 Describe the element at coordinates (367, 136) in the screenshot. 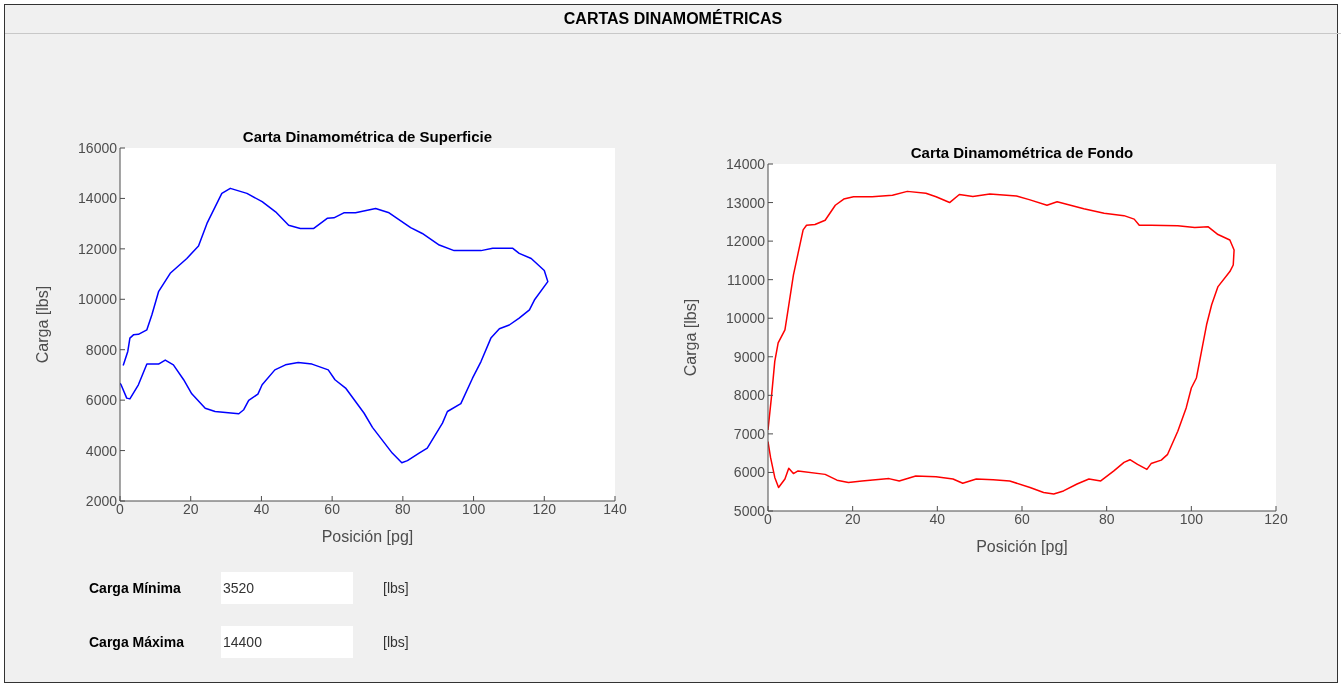

I see `chart-title: Carta Dinamométrica de Superficie` at that location.